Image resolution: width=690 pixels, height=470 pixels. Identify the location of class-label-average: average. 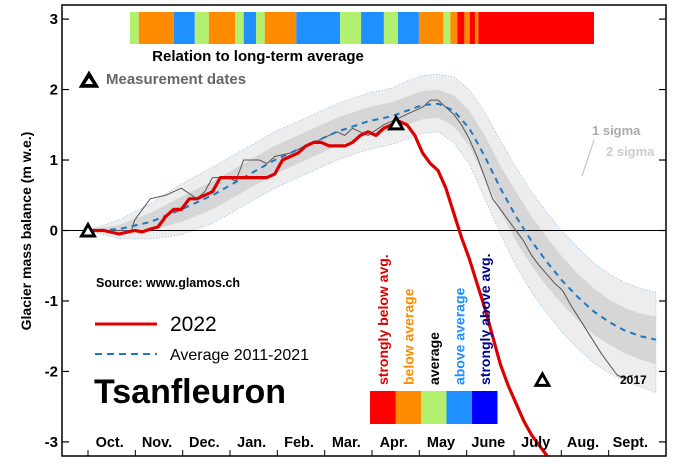
(434, 358).